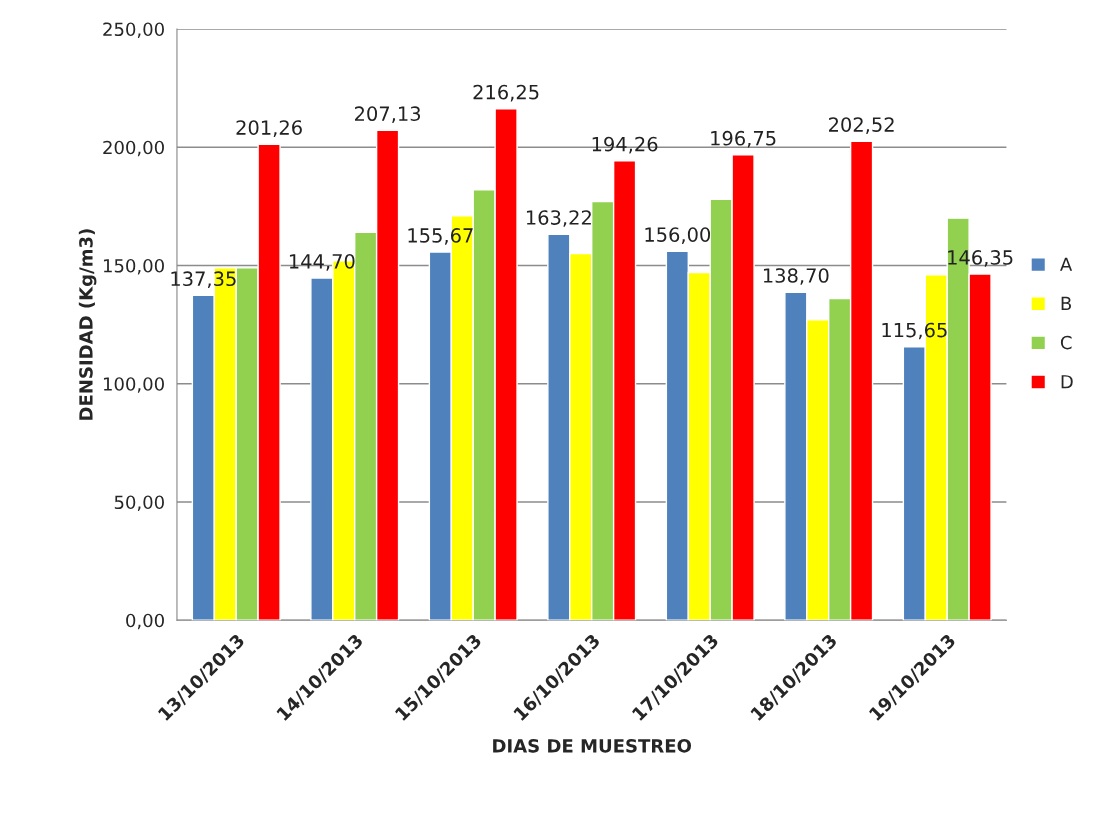 The image size is (1106, 827). I want to click on data-label: 201,26, so click(269, 128).